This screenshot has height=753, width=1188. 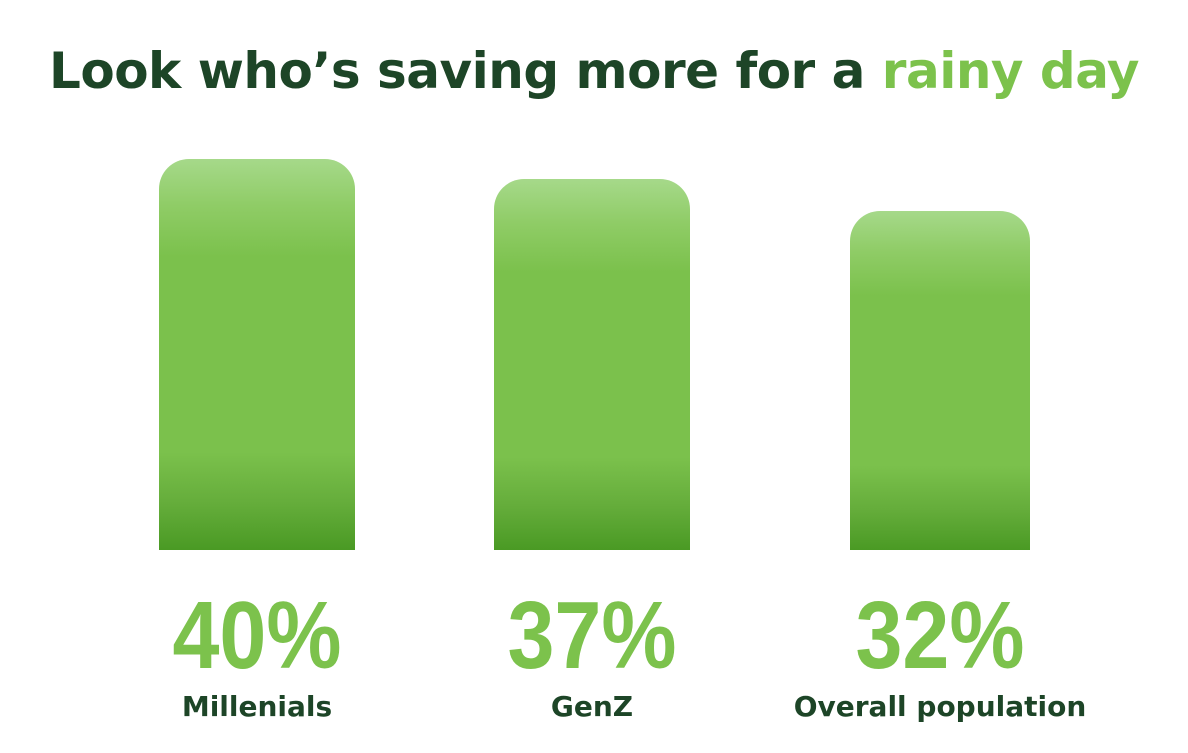 What do you see at coordinates (257, 635) in the screenshot?
I see `data-label: 40%` at bounding box center [257, 635].